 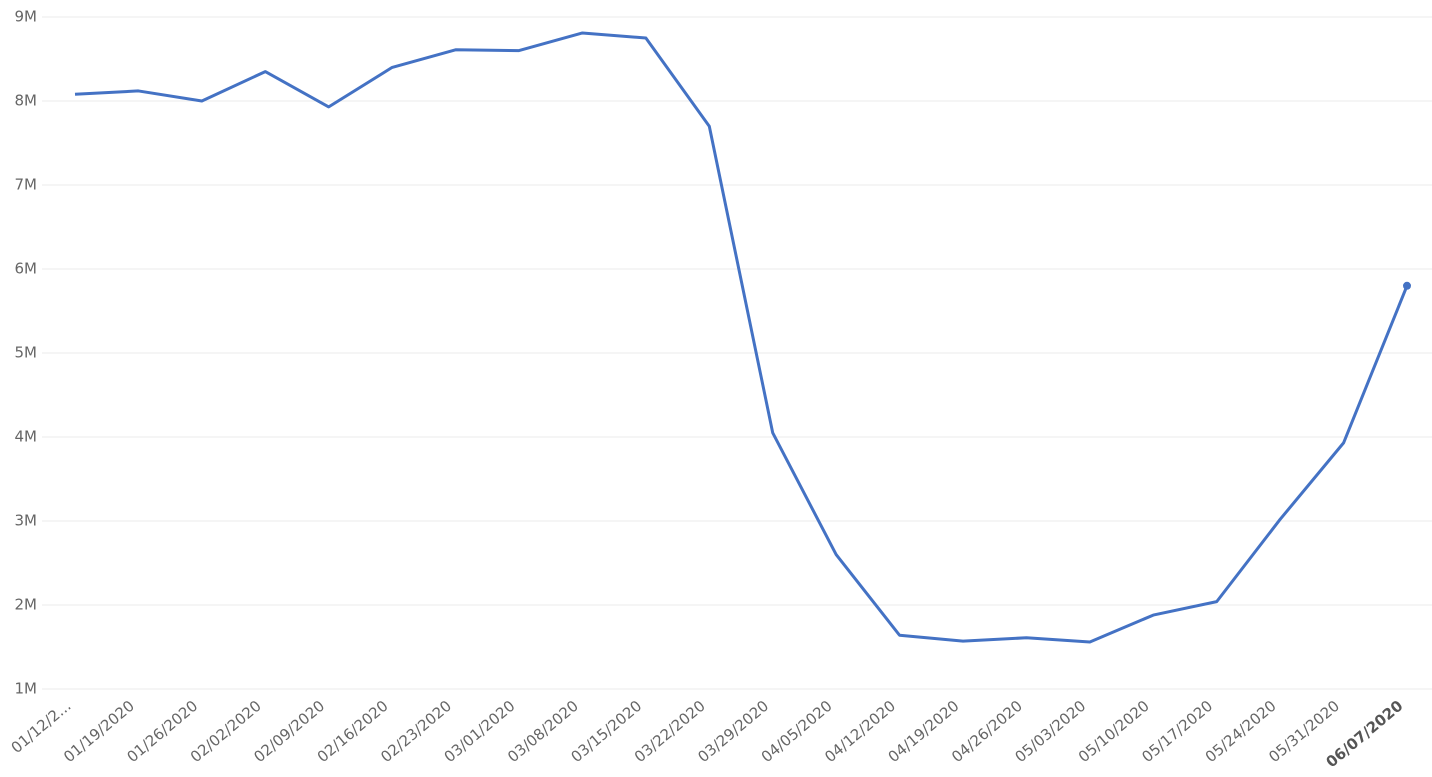 What do you see at coordinates (26, 437) in the screenshot?
I see `y-tick-label: 4M` at bounding box center [26, 437].